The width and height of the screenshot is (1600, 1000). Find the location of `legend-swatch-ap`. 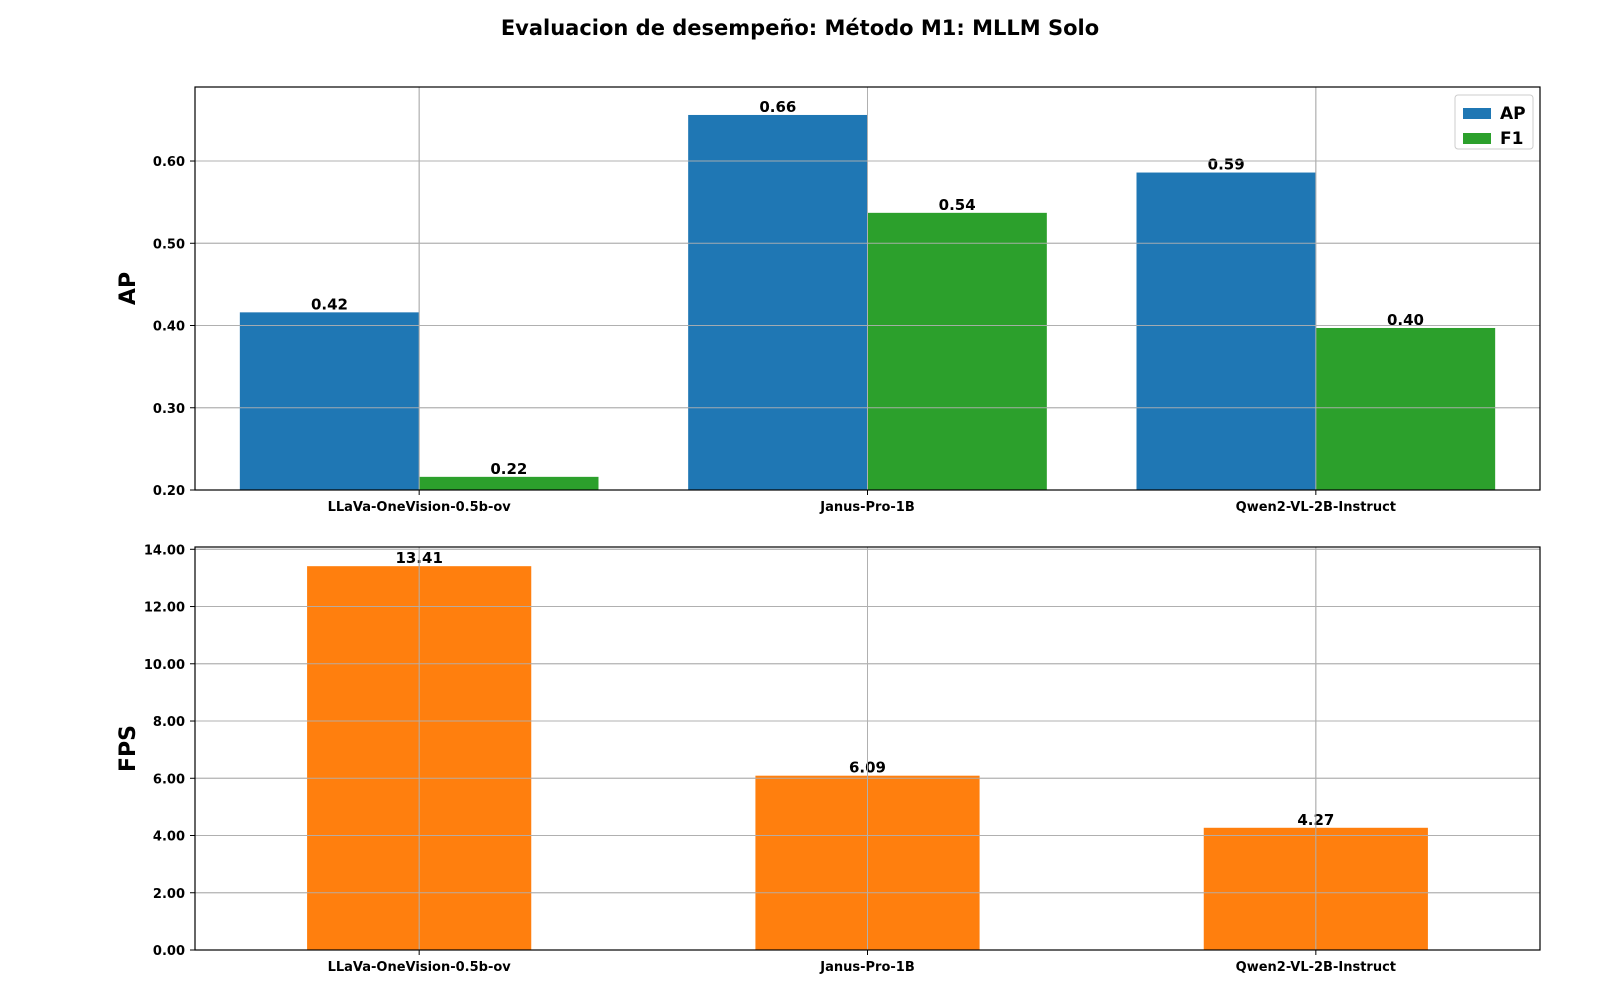

legend-swatch-ap is located at coordinates (1477, 113).